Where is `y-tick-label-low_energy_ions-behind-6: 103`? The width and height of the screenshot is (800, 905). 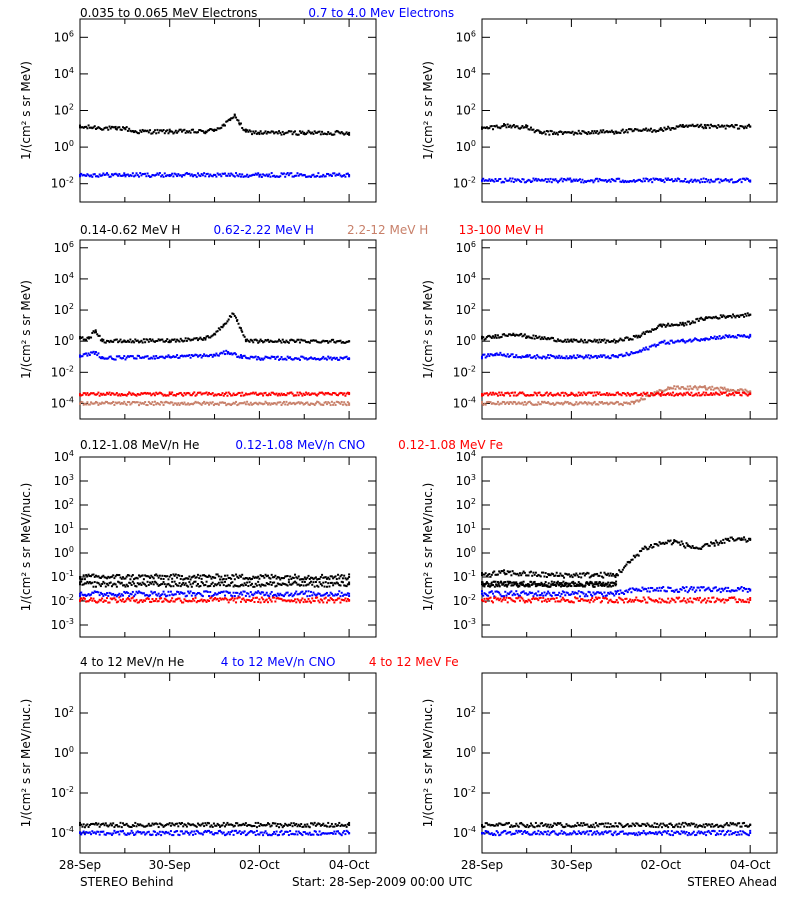 y-tick-label-low_energy_ions-behind-6: 103 is located at coordinates (64, 480).